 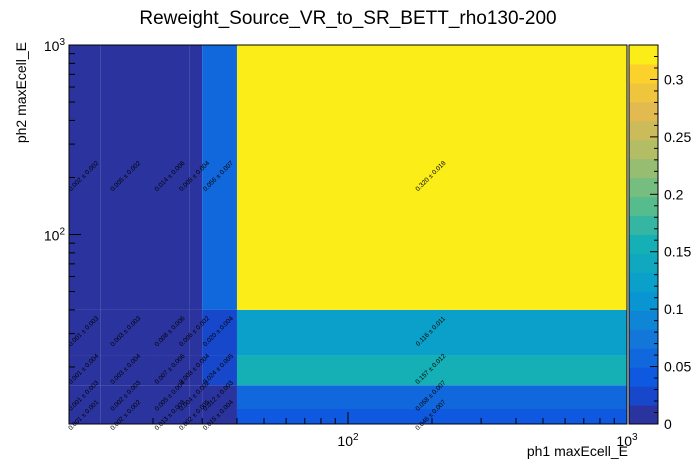 I want to click on colorbar-tick-label: 0, so click(x=668, y=424).